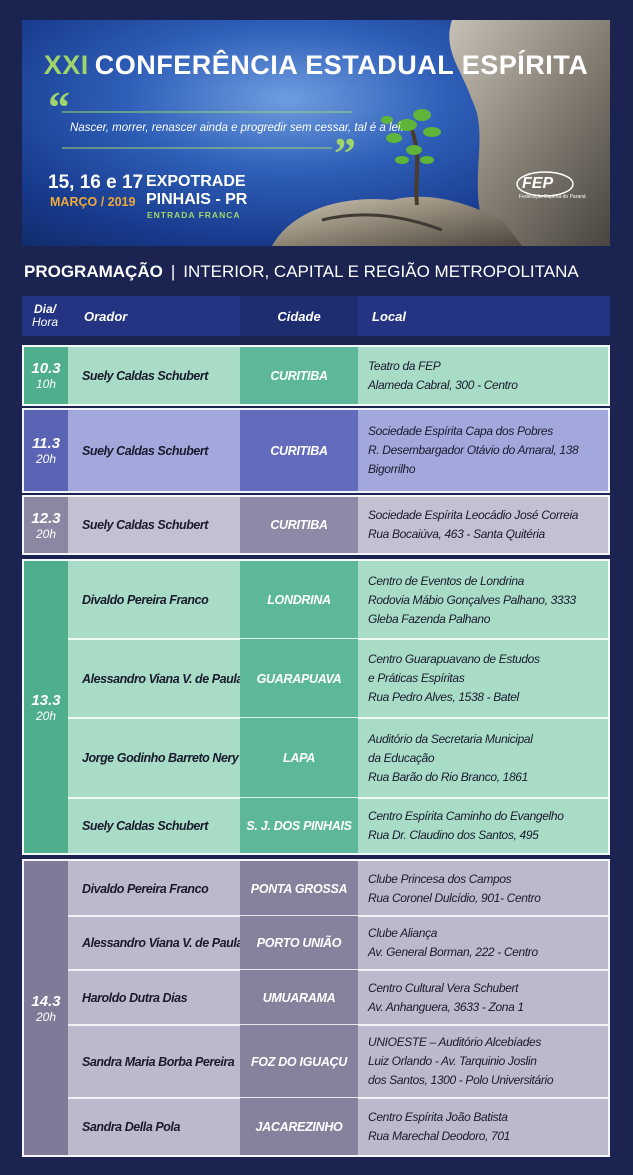 This screenshot has width=633, height=1175. What do you see at coordinates (299, 825) in the screenshot?
I see `city: S. J. DOS PINHAIS` at bounding box center [299, 825].